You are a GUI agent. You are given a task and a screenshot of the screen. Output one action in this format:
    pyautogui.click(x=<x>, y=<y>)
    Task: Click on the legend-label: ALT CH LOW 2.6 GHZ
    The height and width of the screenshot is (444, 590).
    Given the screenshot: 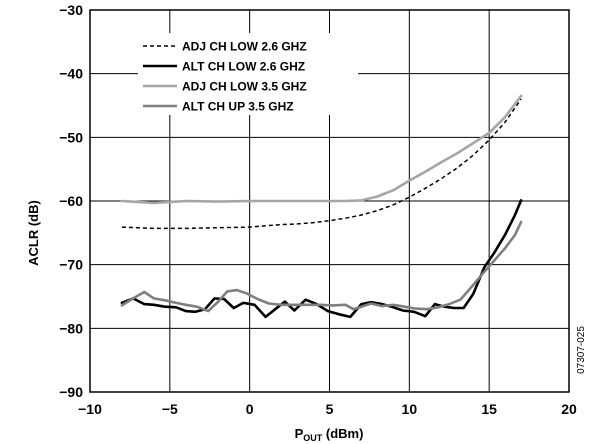 What is the action you would take?
    pyautogui.click(x=243, y=67)
    